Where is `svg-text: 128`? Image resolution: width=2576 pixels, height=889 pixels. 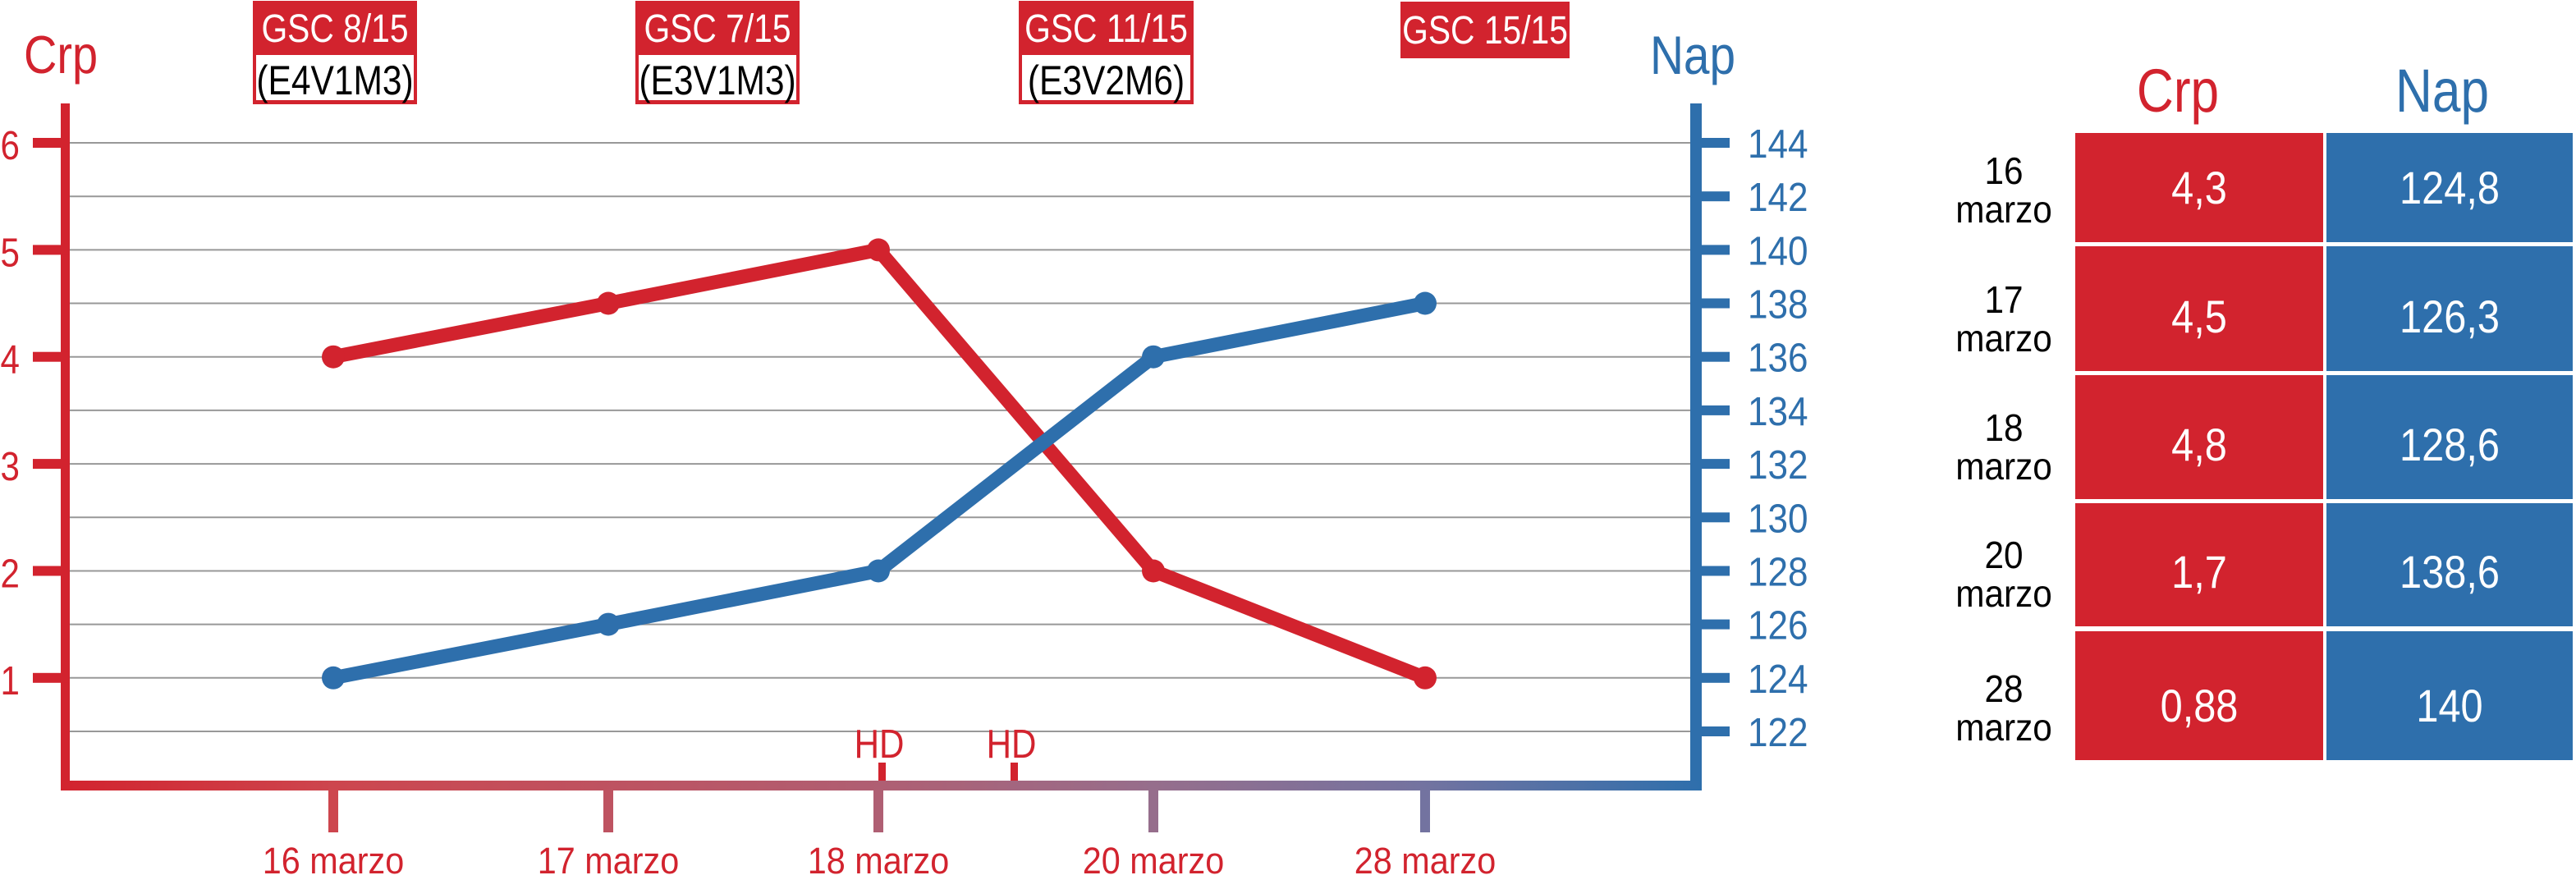 svg-text: 128 is located at coordinates (1778, 571).